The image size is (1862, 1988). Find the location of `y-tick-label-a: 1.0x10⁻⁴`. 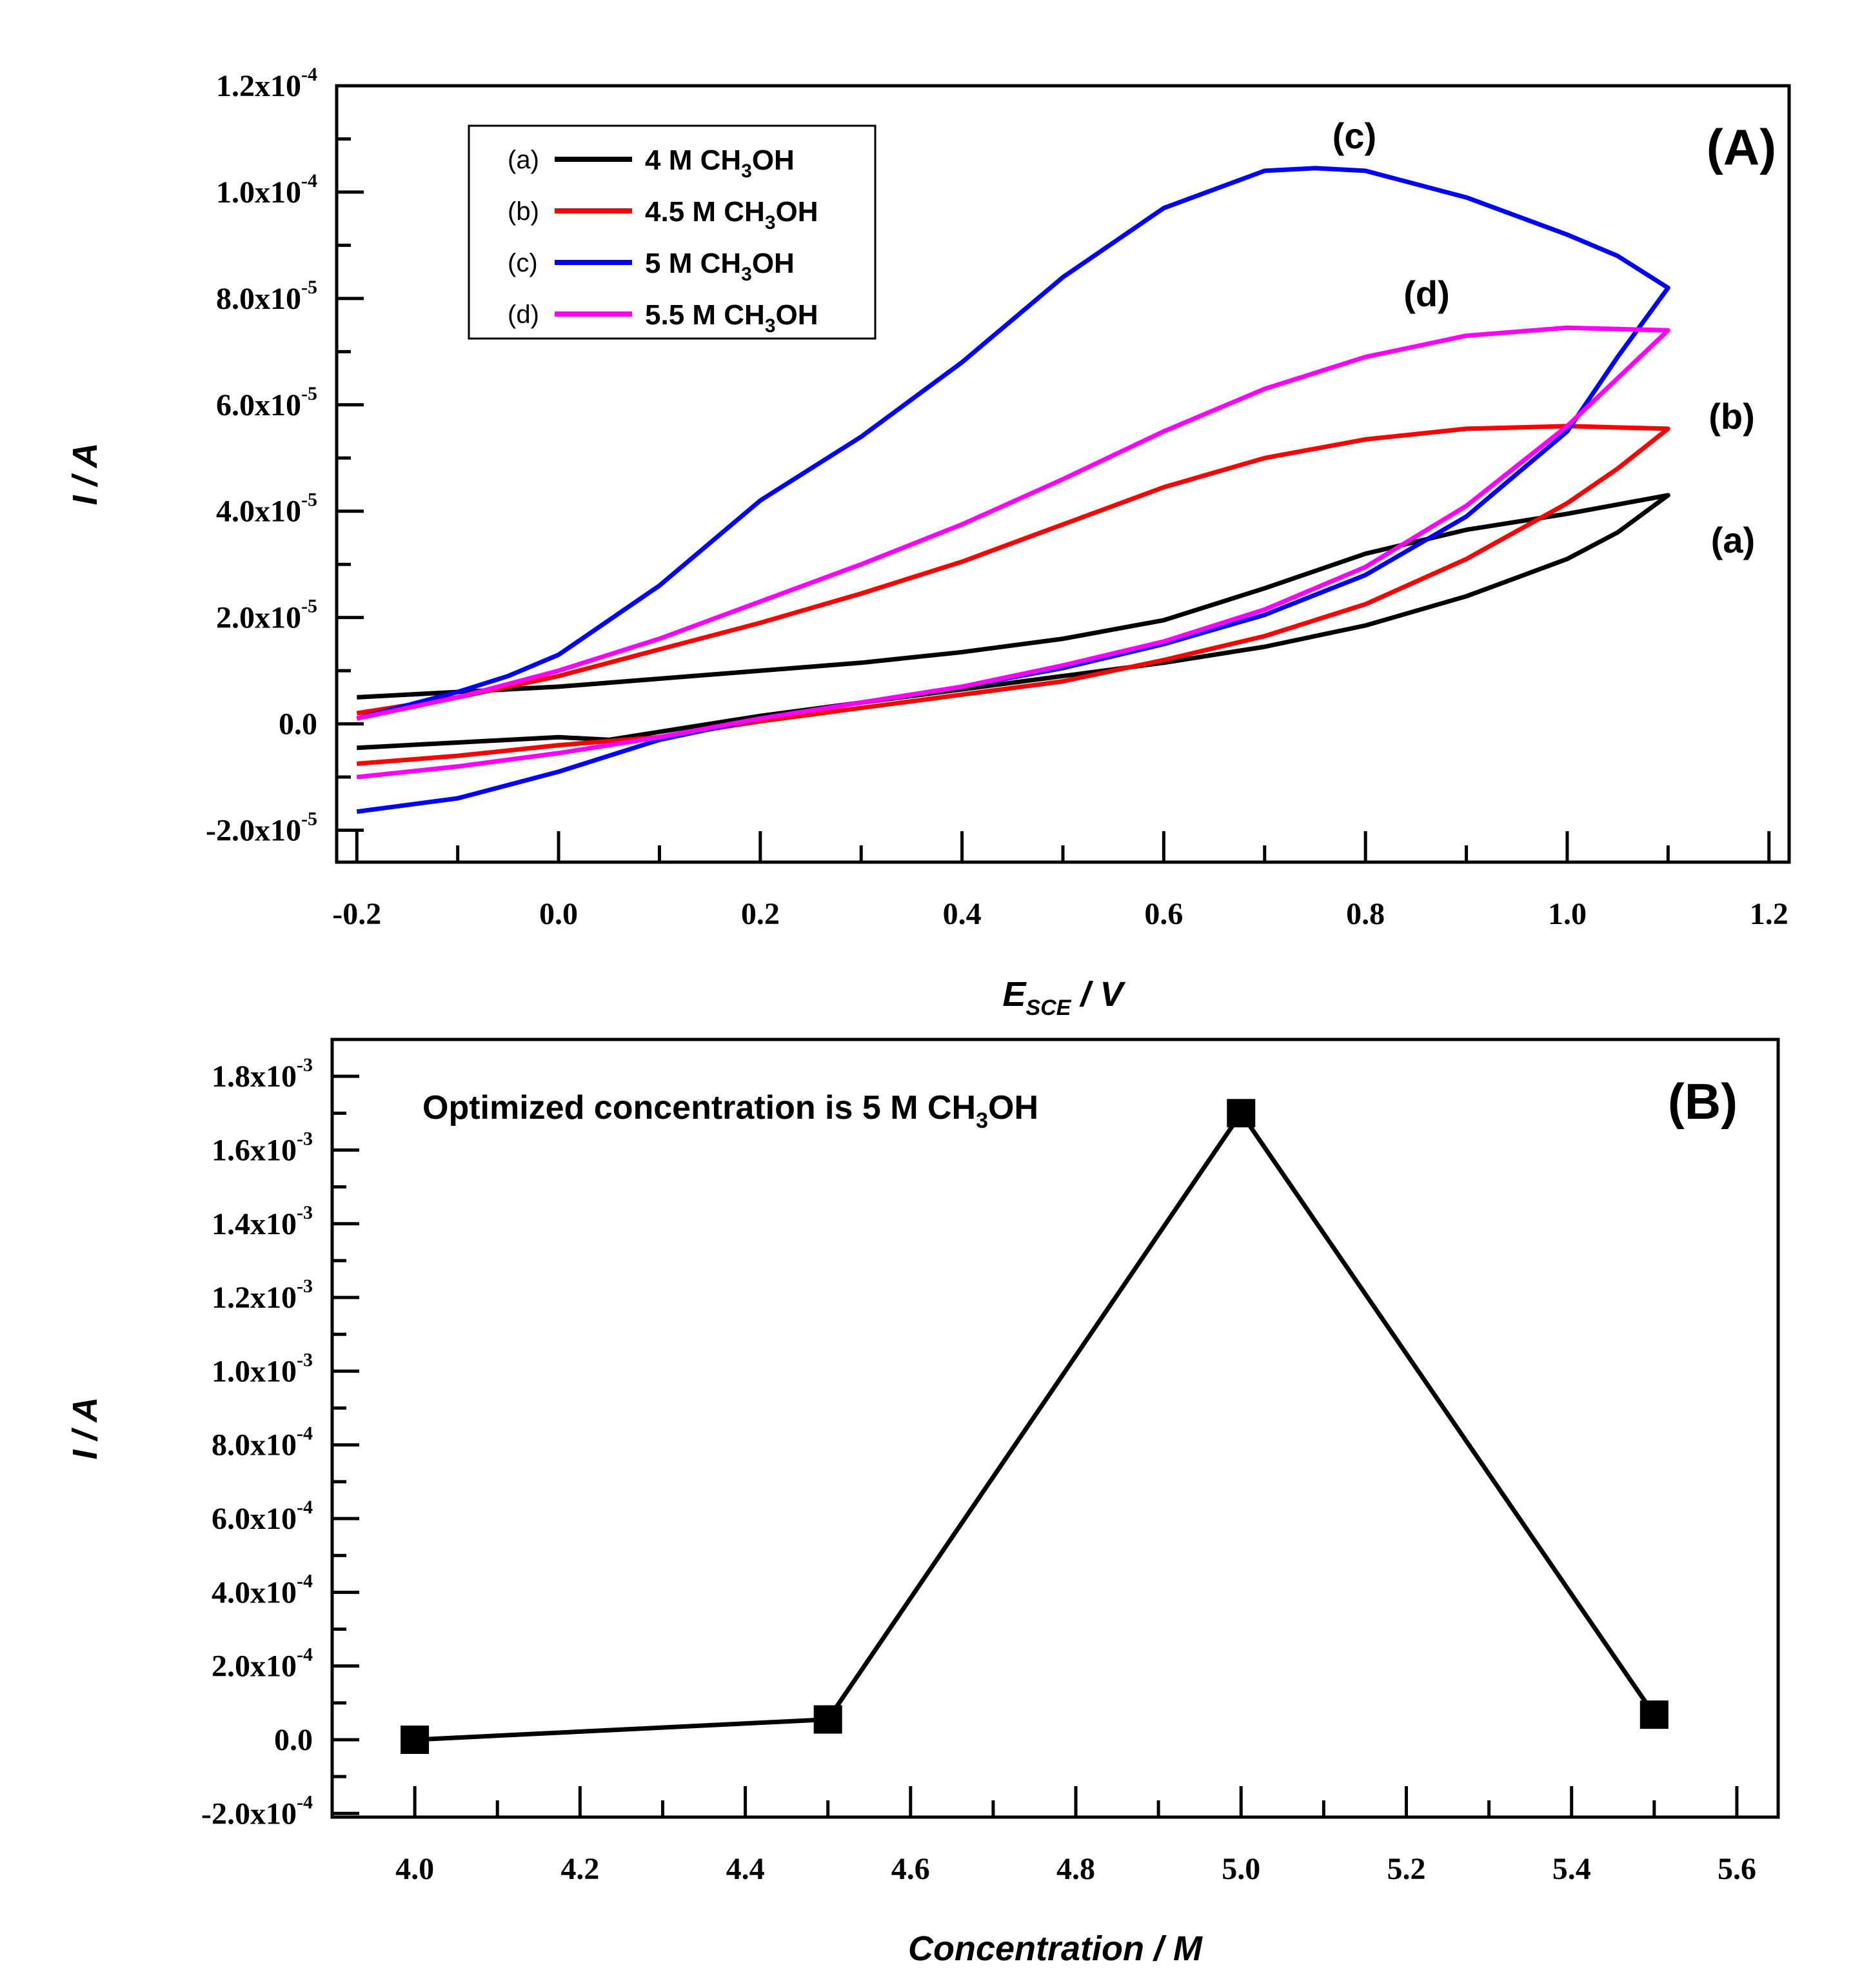

y-tick-label-a: 1.0x10⁻⁴ is located at coordinates (266, 190).